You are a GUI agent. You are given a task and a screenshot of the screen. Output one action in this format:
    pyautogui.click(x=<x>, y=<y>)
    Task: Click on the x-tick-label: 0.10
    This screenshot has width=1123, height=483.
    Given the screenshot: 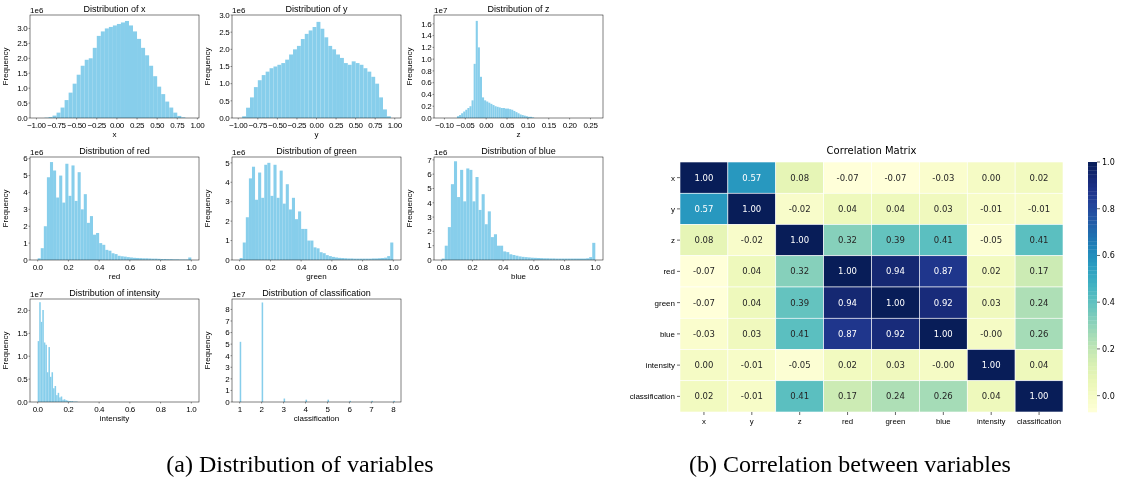 What is the action you would take?
    pyautogui.click(x=528, y=125)
    